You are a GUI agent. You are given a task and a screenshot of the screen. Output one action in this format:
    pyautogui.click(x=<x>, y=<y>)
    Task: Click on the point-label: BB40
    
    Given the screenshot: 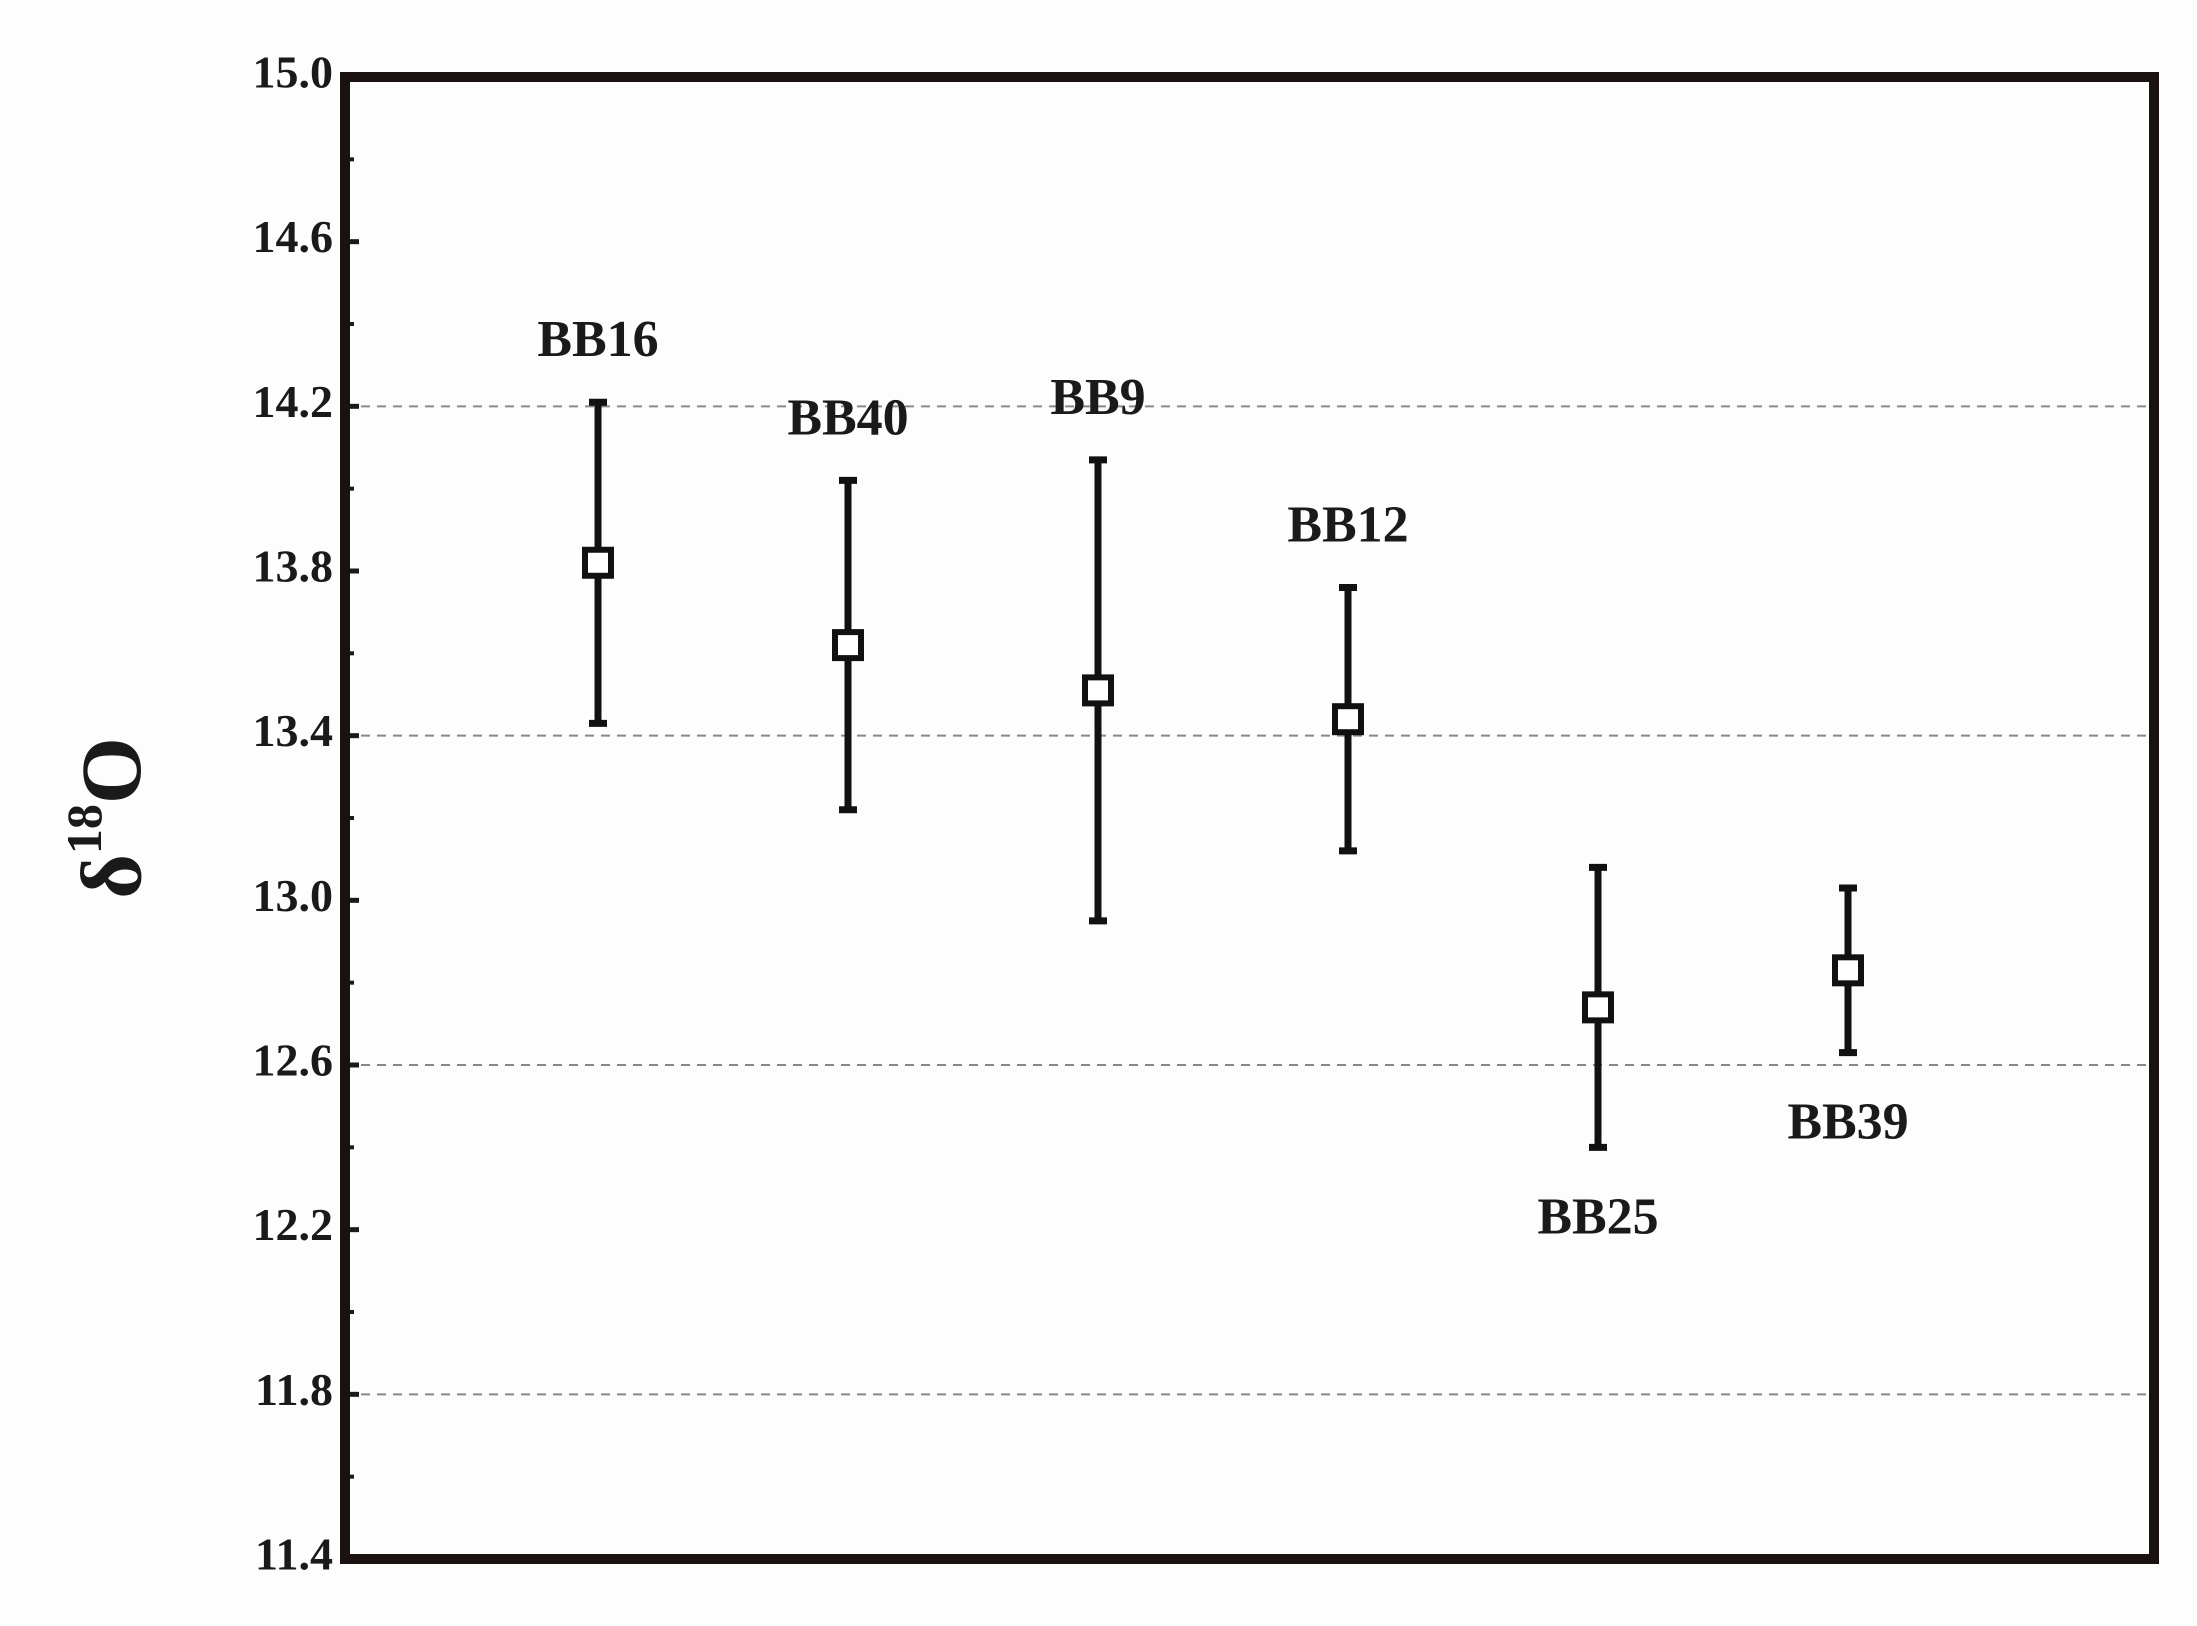 What is the action you would take?
    pyautogui.click(x=847, y=417)
    